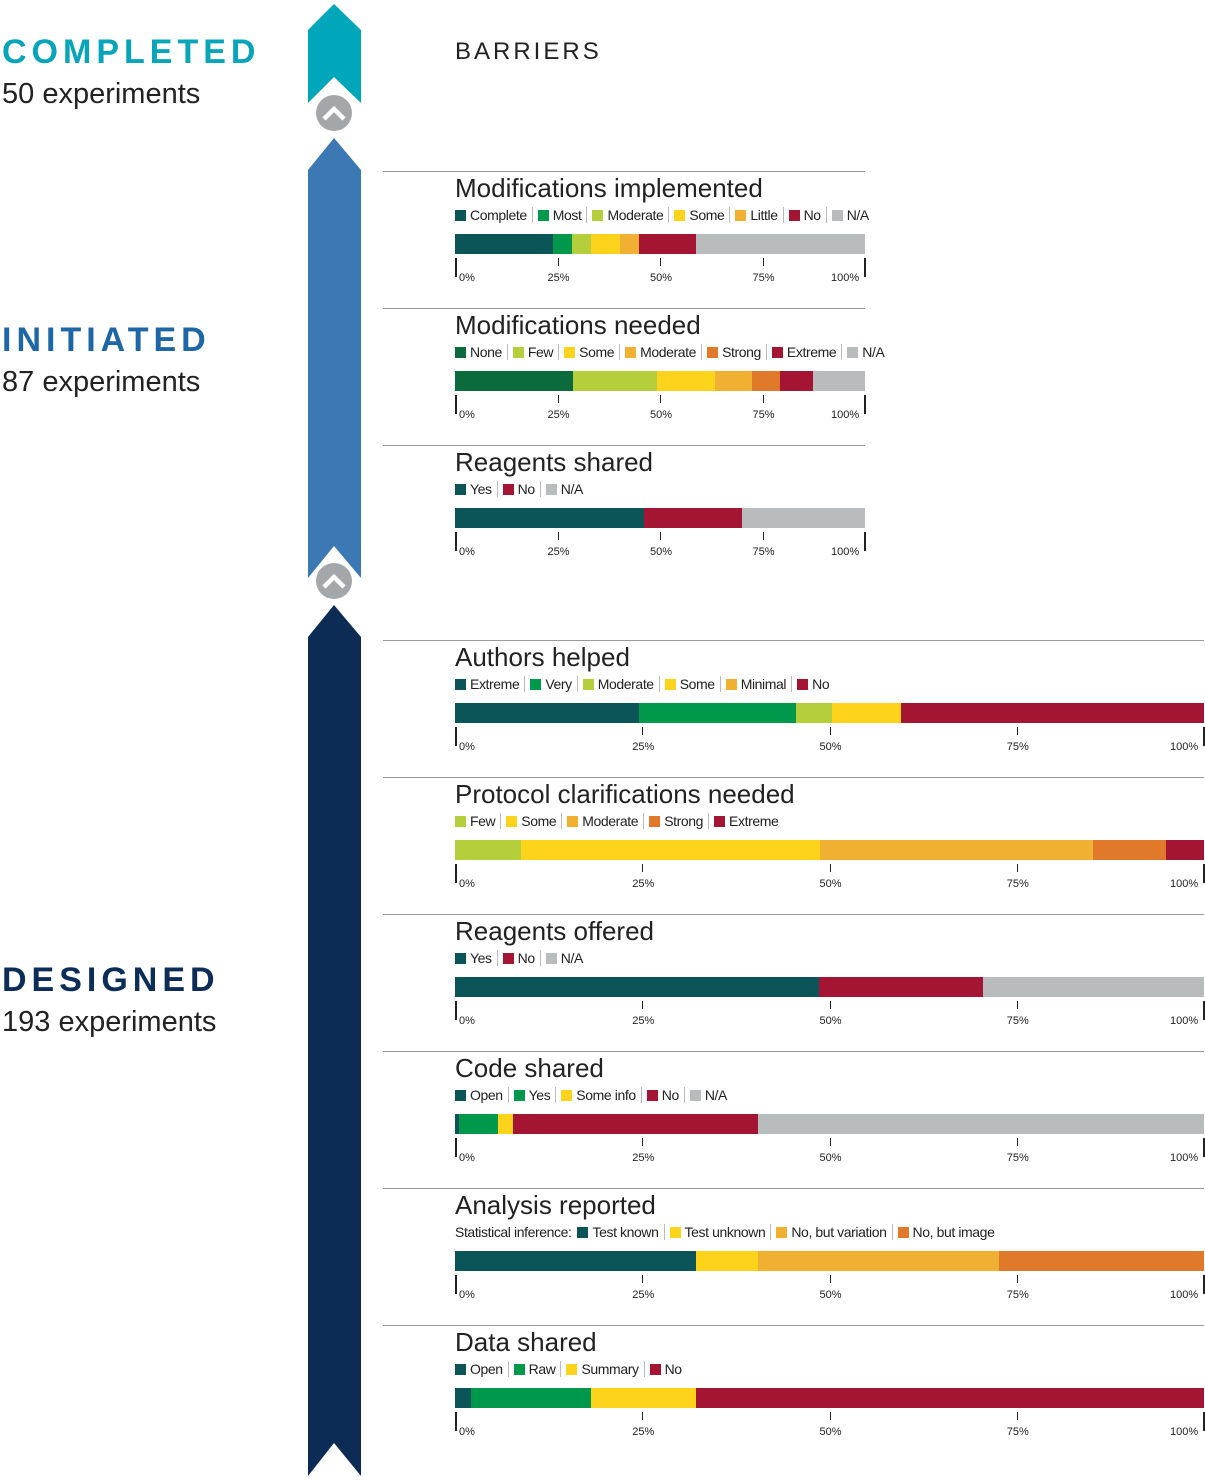 The width and height of the screenshot is (1205, 1480). I want to click on legend-item: Little, so click(756, 215).